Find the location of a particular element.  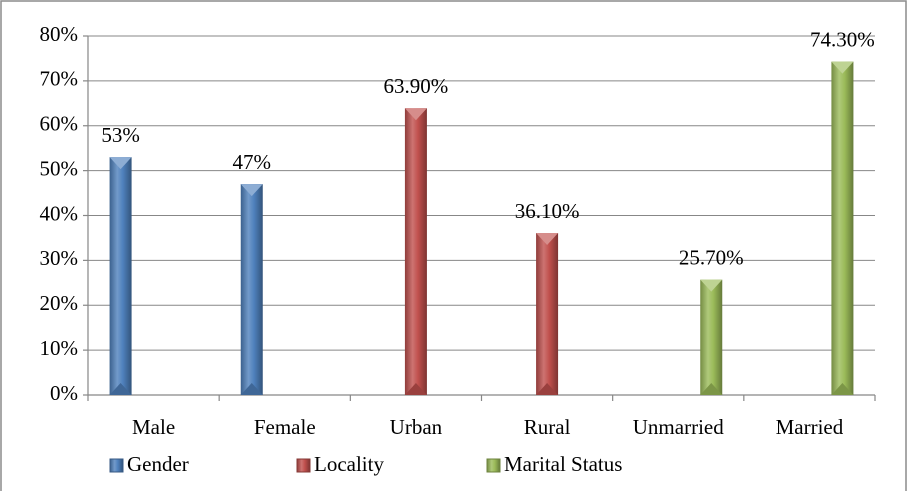

data-label: 47% is located at coordinates (252, 162).